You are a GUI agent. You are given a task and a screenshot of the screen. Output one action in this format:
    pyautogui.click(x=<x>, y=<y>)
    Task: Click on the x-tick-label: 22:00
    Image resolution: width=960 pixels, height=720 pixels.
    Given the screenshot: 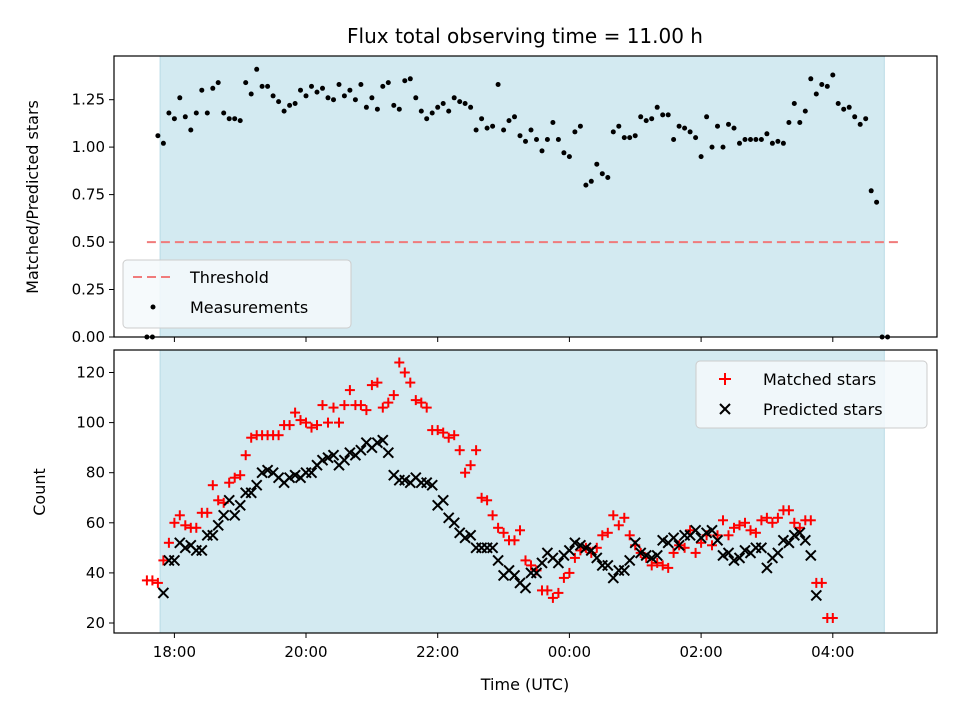 What is the action you would take?
    pyautogui.click(x=437, y=652)
    